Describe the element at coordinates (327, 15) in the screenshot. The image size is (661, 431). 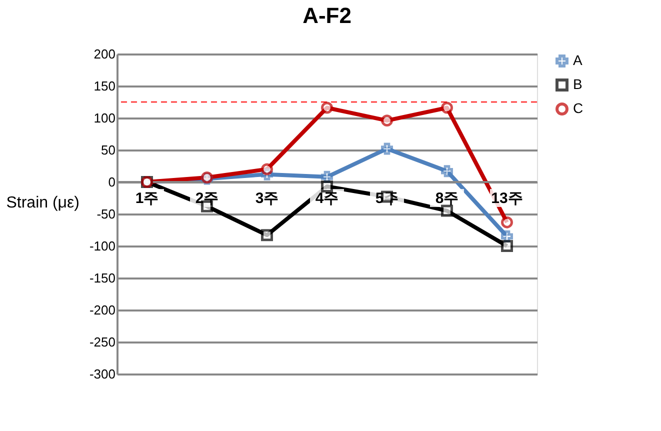
I see `chart-title: A-F2` at that location.